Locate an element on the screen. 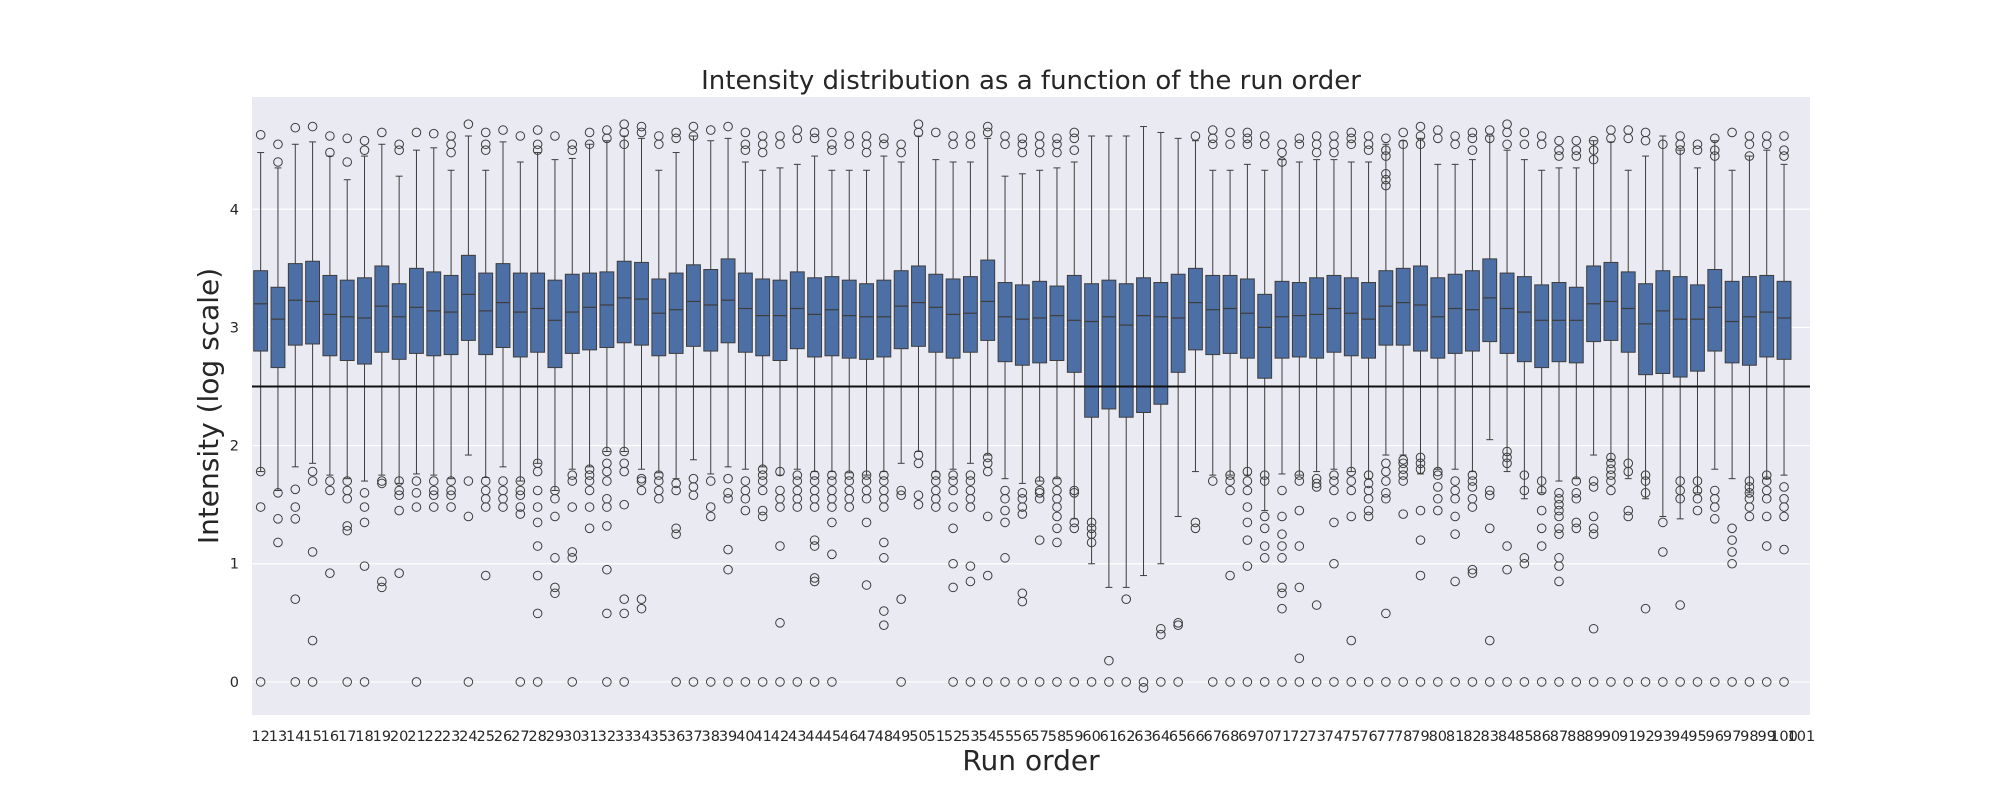 The width and height of the screenshot is (2000, 800). x-tick-label: 27 is located at coordinates (520, 737).